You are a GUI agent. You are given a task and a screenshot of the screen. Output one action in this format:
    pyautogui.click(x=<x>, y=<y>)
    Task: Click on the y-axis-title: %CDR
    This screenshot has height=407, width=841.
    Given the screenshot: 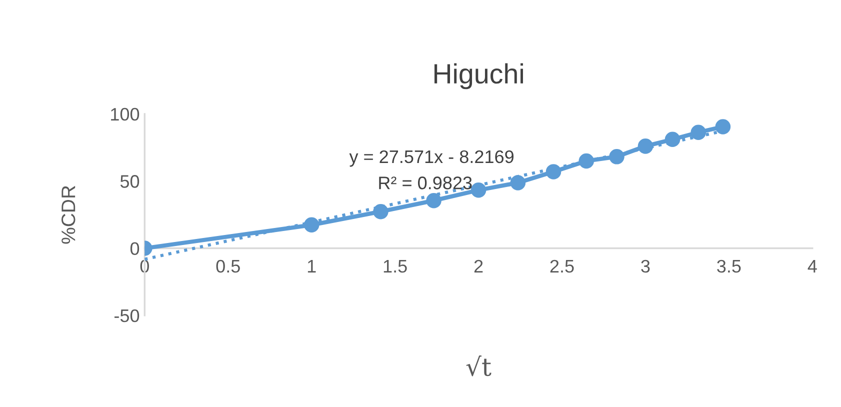 What is the action you would take?
    pyautogui.click(x=69, y=215)
    